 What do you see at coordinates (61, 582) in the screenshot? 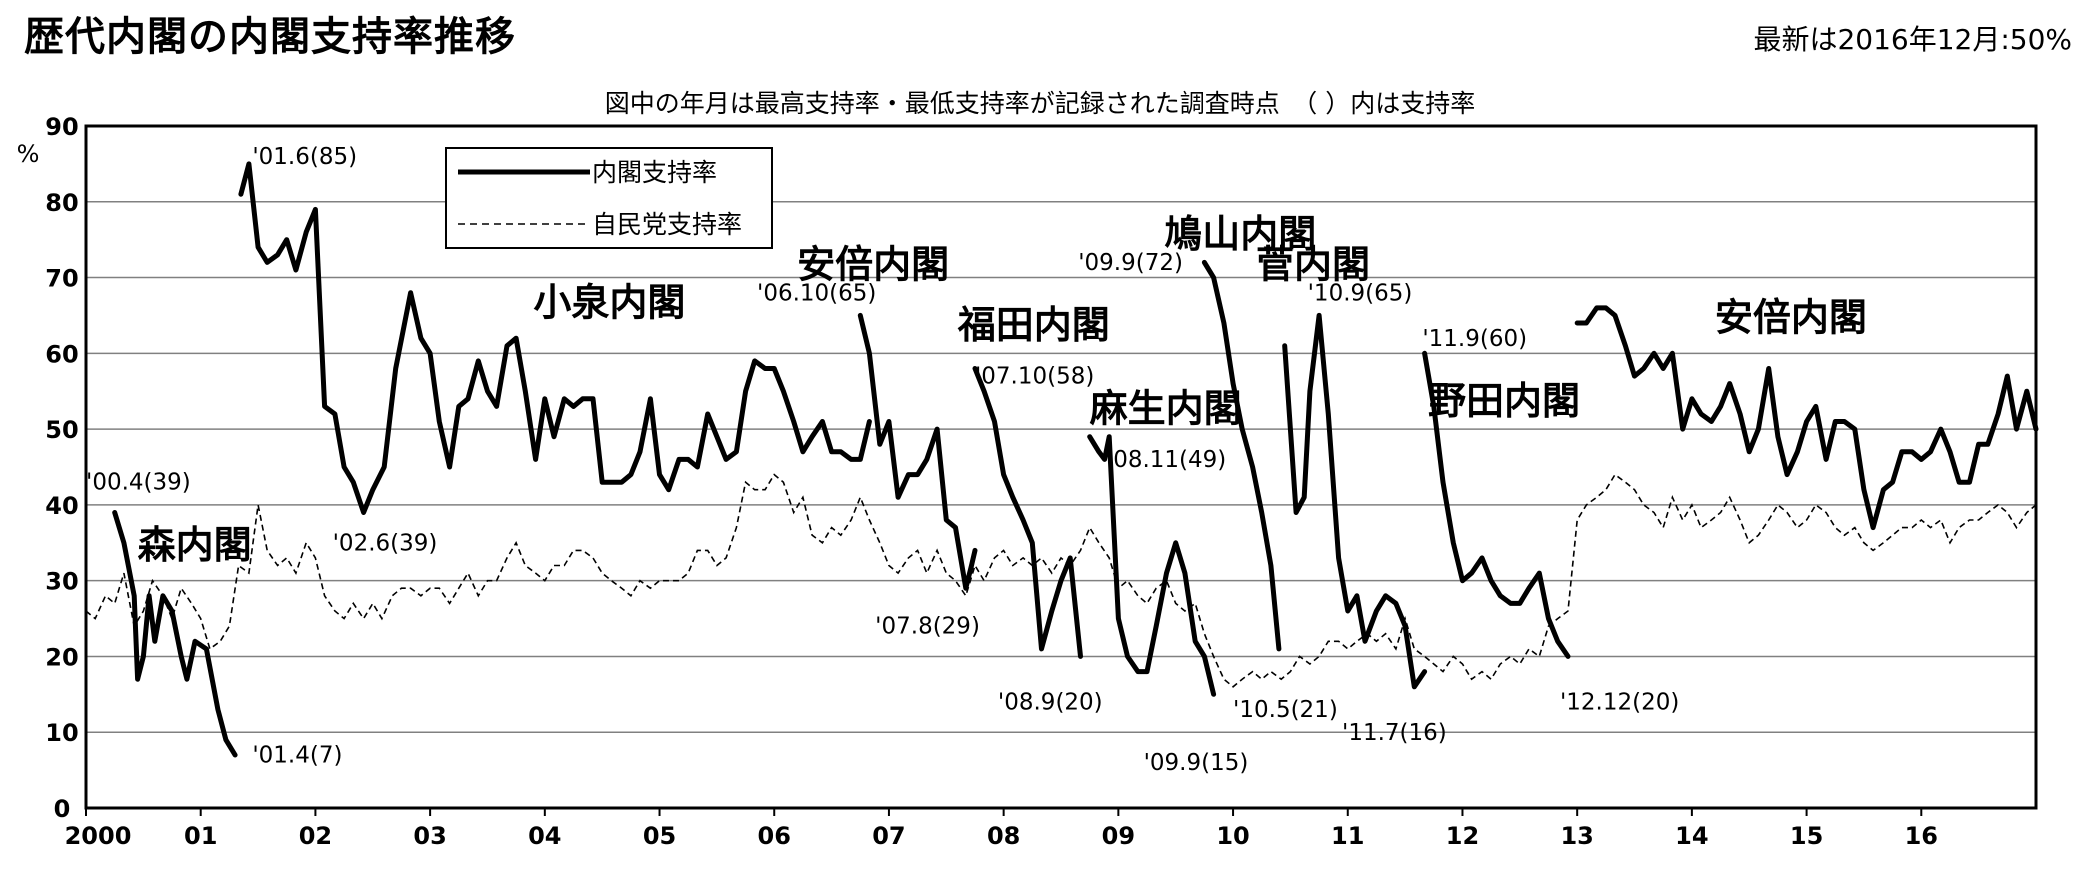
I see `y-tick-label: 30` at bounding box center [61, 582].